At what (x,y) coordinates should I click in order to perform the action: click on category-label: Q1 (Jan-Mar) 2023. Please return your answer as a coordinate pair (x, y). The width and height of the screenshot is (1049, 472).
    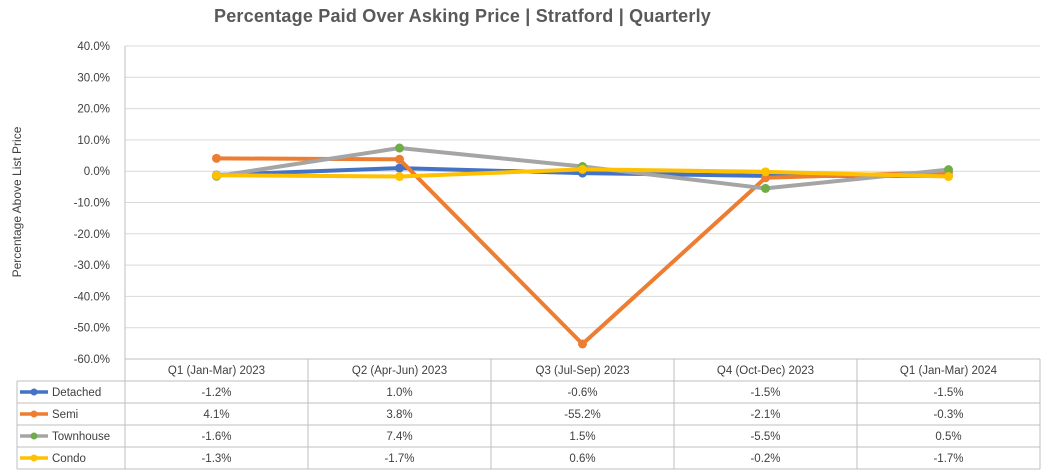
    Looking at the image, I should click on (216, 371).